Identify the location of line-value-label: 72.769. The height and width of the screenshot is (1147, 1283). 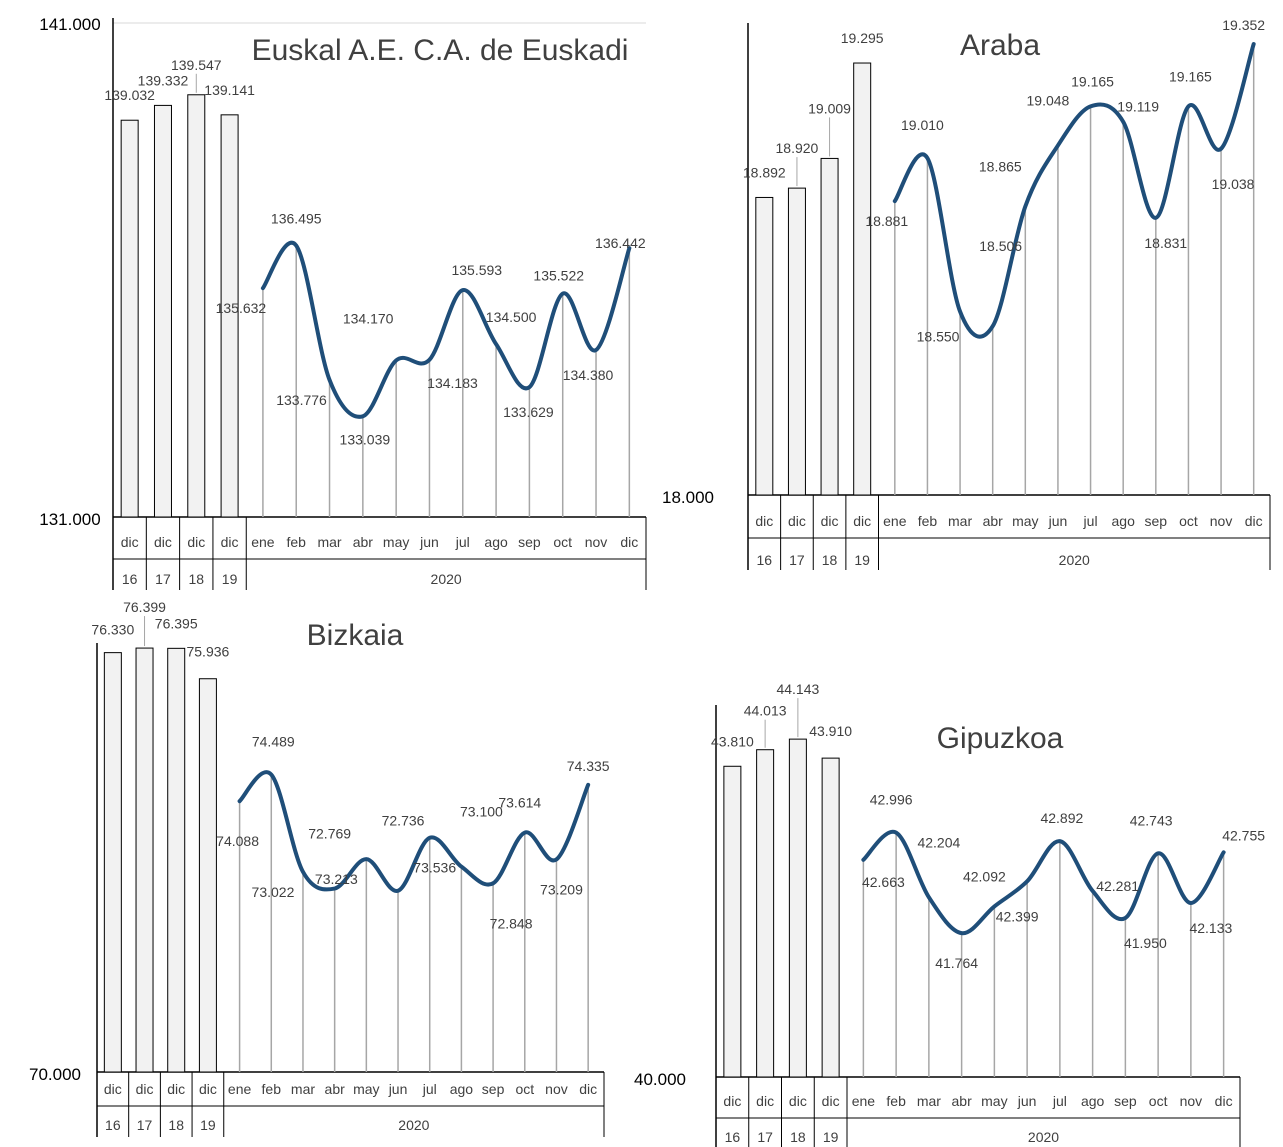
(329, 834).